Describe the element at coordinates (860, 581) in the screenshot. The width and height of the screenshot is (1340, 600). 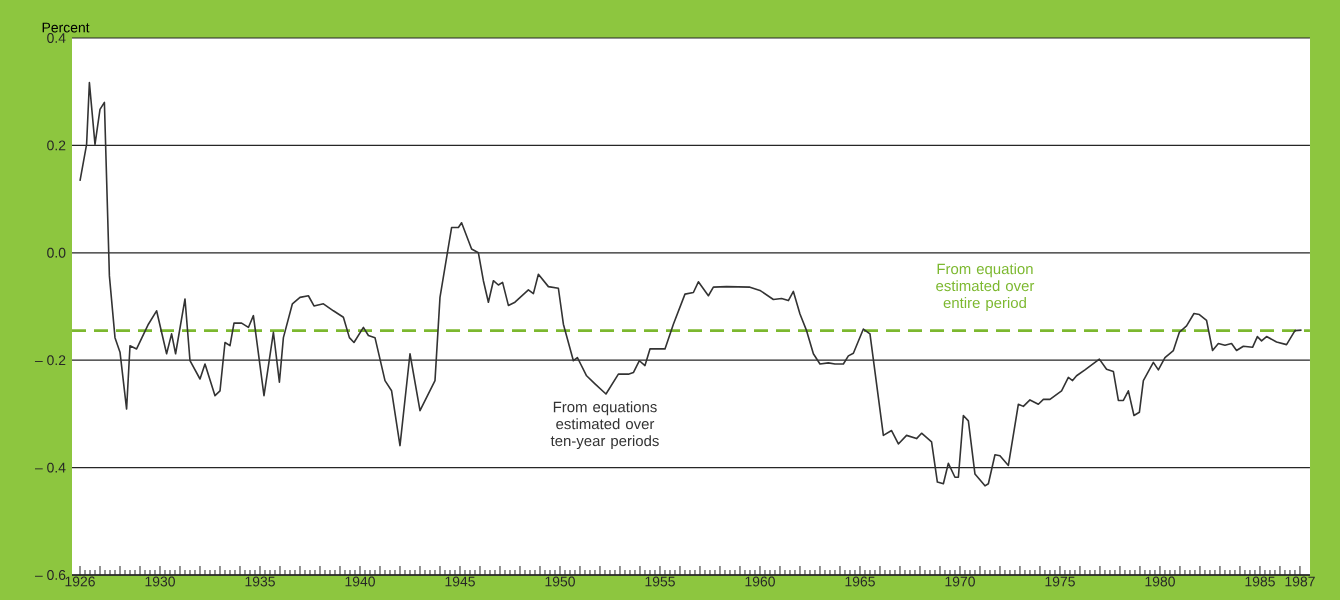
I see `x-tick-label: 1965` at that location.